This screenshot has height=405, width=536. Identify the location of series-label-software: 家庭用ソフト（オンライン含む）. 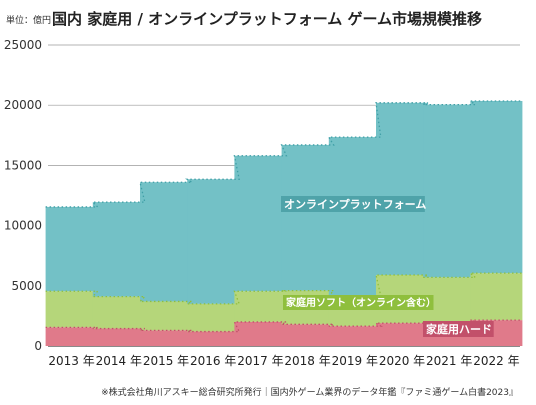
(359, 302).